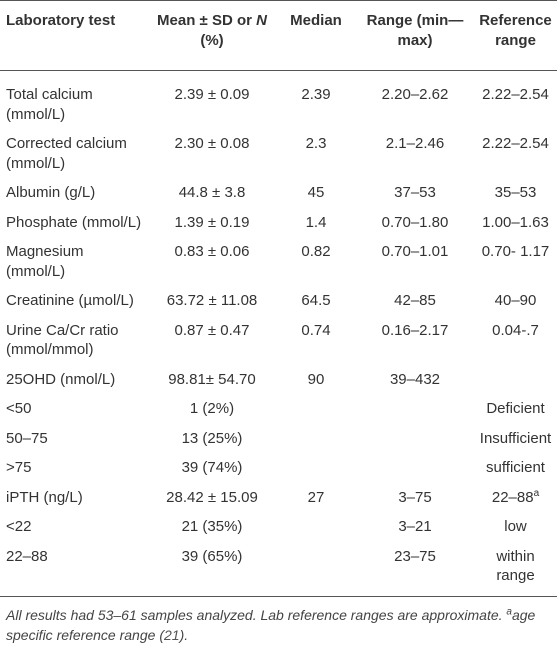 The image size is (557, 645). I want to click on data-cell: 27, so click(316, 497).